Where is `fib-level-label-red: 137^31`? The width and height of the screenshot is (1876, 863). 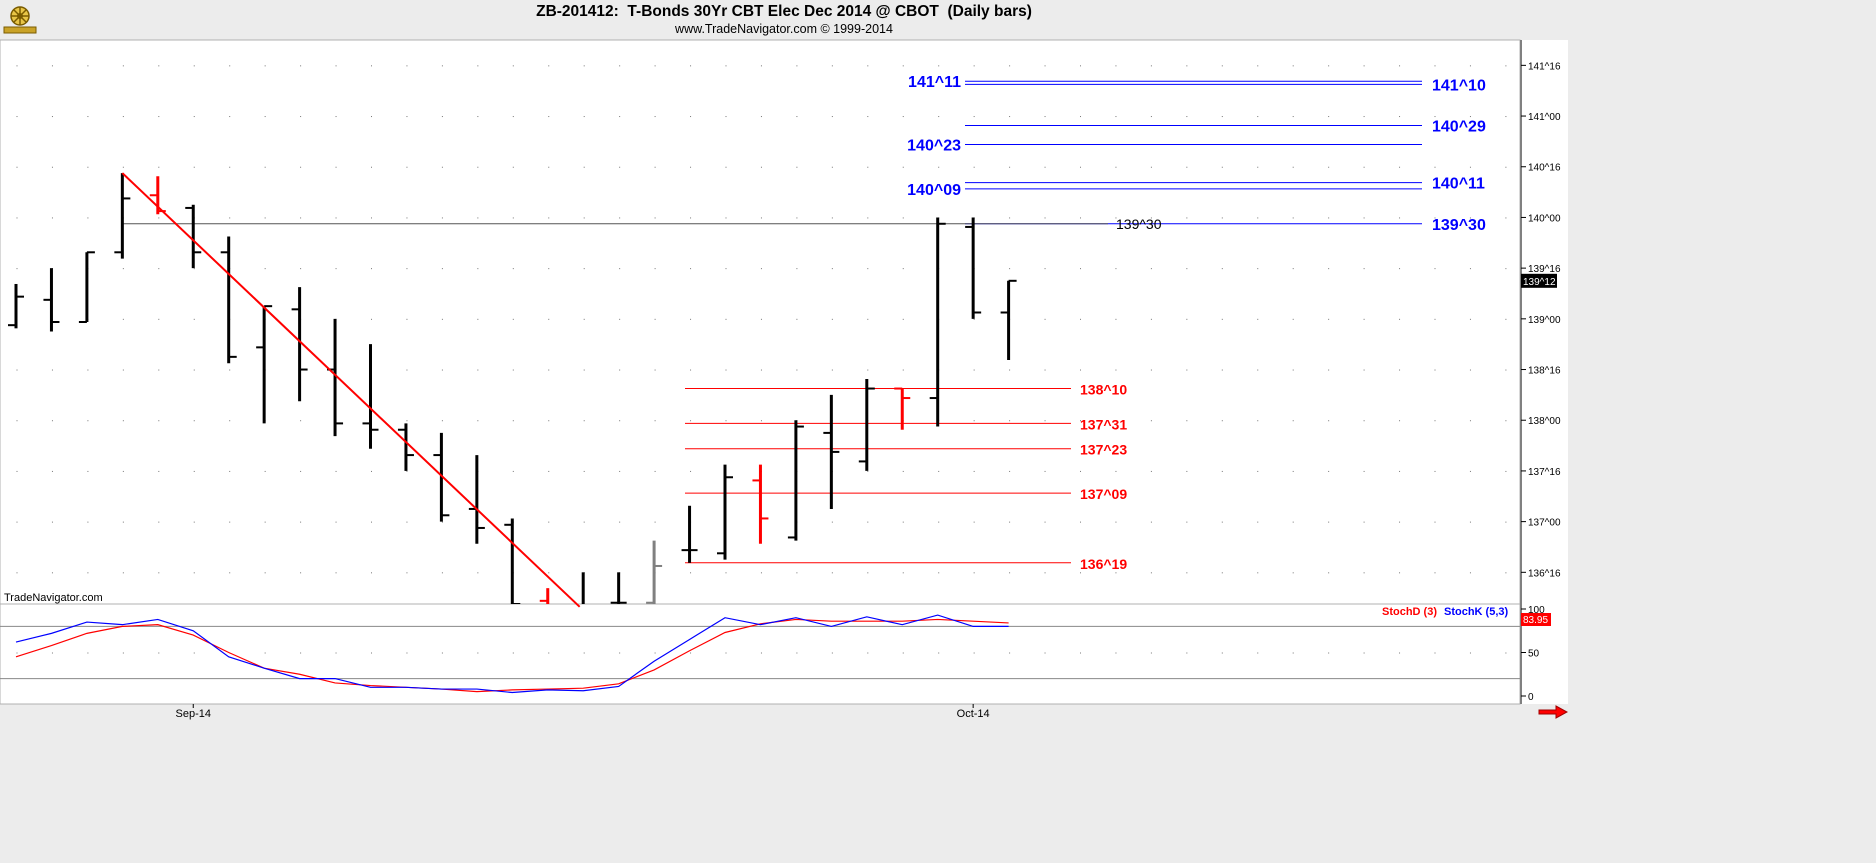
fib-level-label-red: 137^31 is located at coordinates (1103, 424).